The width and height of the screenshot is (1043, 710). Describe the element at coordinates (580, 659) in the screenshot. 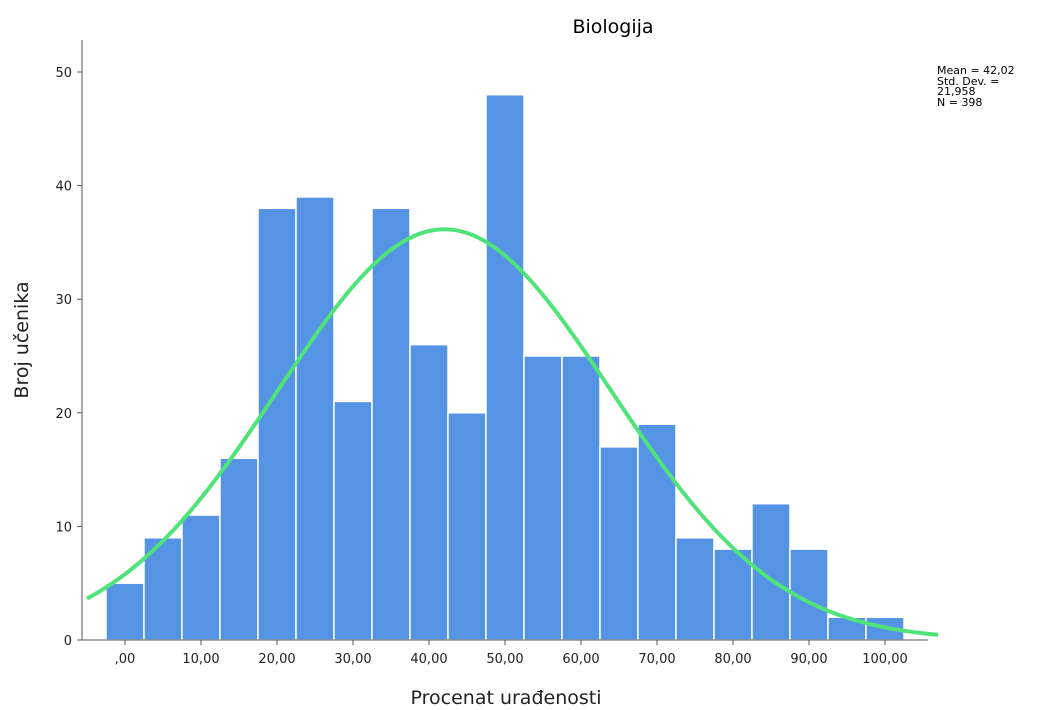

I see `x-tick-label: 60,00` at that location.